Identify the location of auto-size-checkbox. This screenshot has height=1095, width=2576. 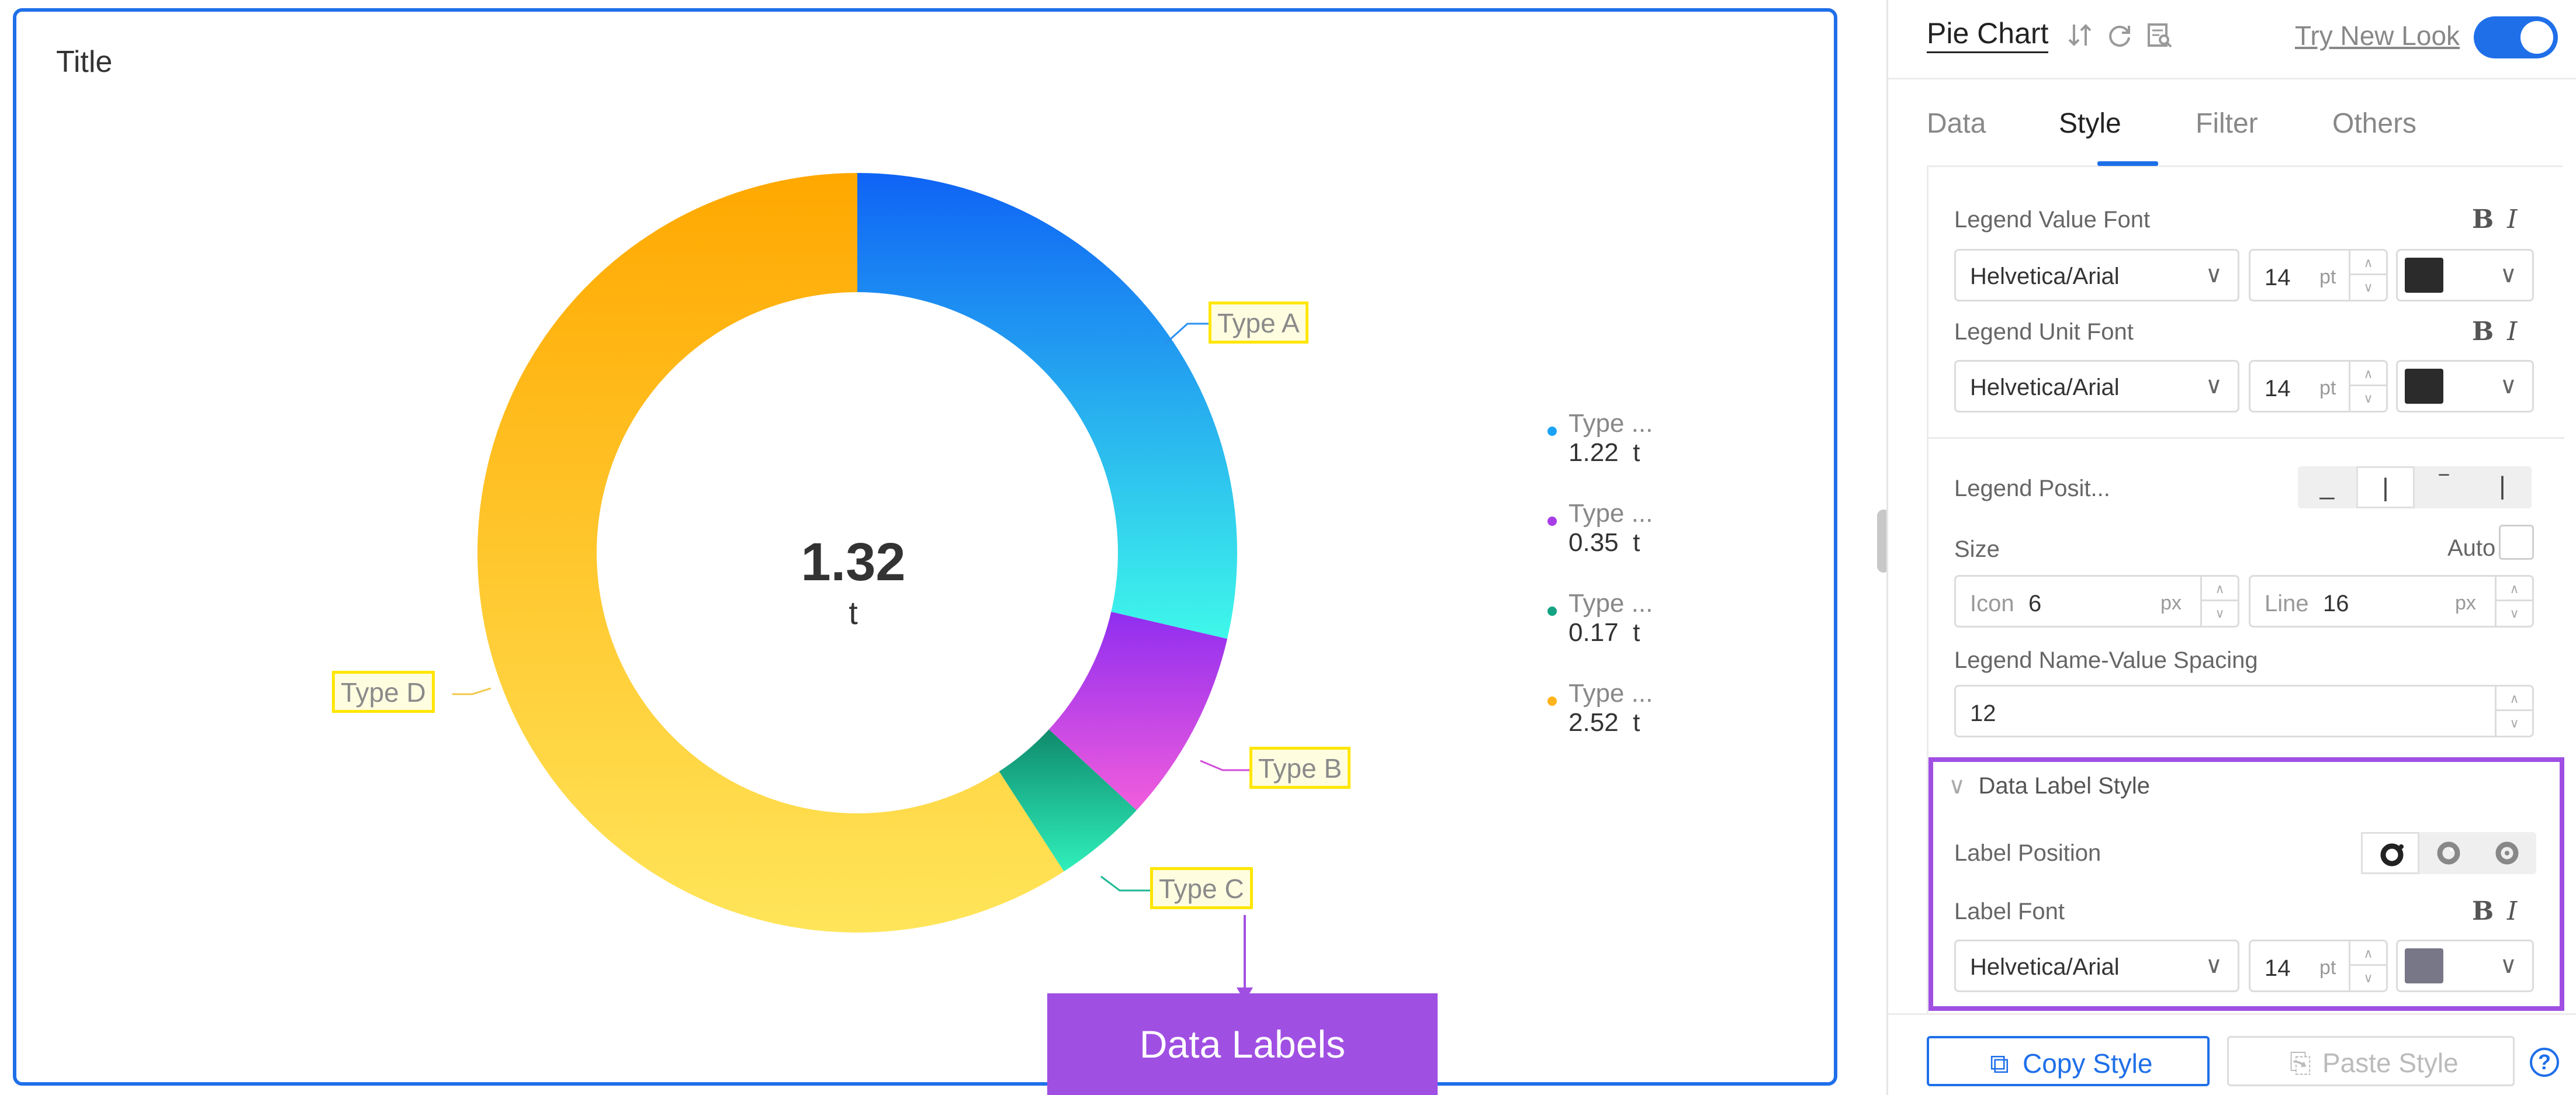
(2517, 542).